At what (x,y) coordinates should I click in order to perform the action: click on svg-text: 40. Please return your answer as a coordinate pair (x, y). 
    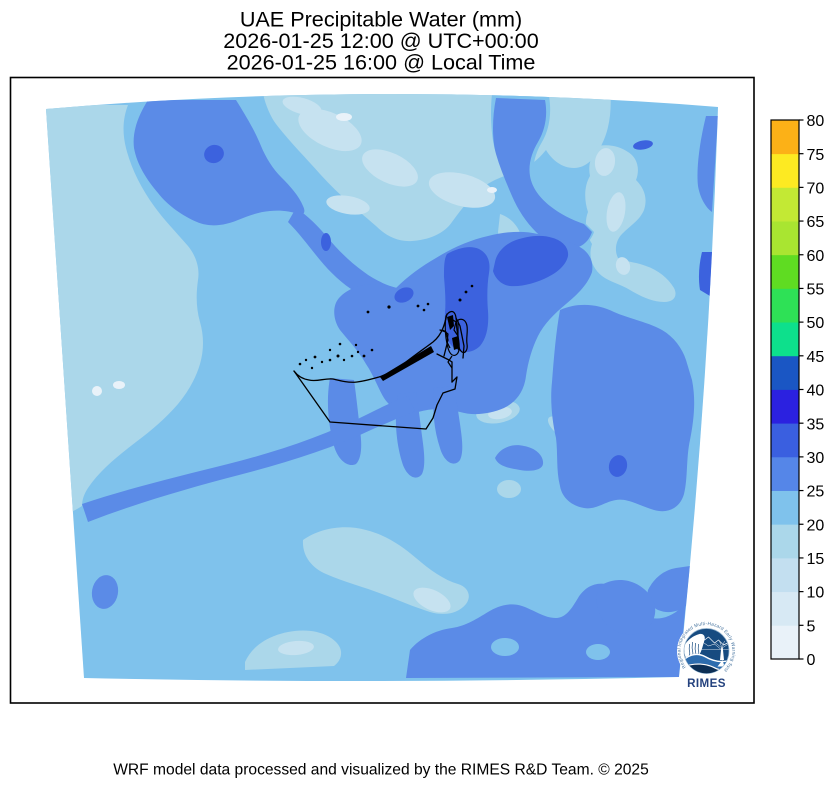
    Looking at the image, I should click on (816, 391).